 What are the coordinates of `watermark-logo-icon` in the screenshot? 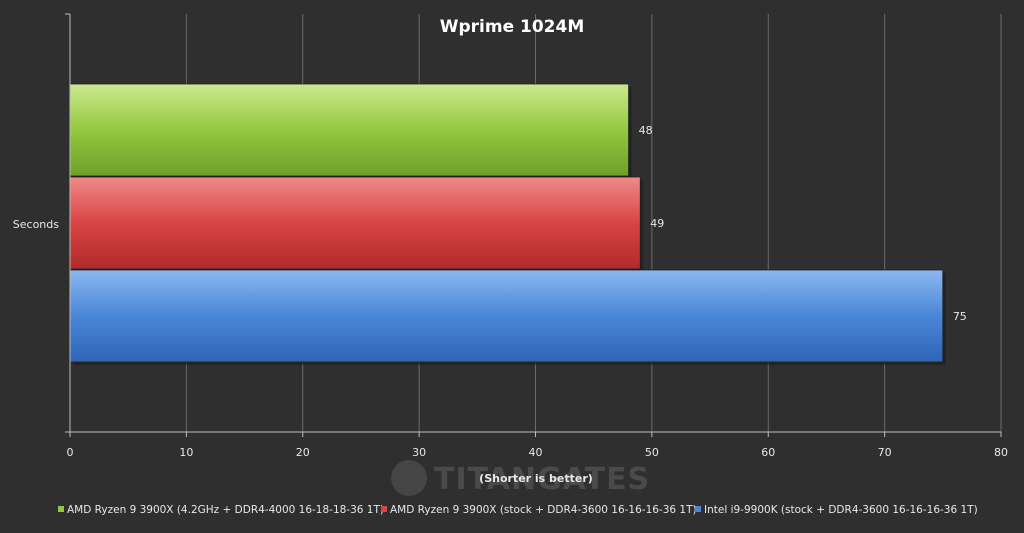 It's located at (409, 478).